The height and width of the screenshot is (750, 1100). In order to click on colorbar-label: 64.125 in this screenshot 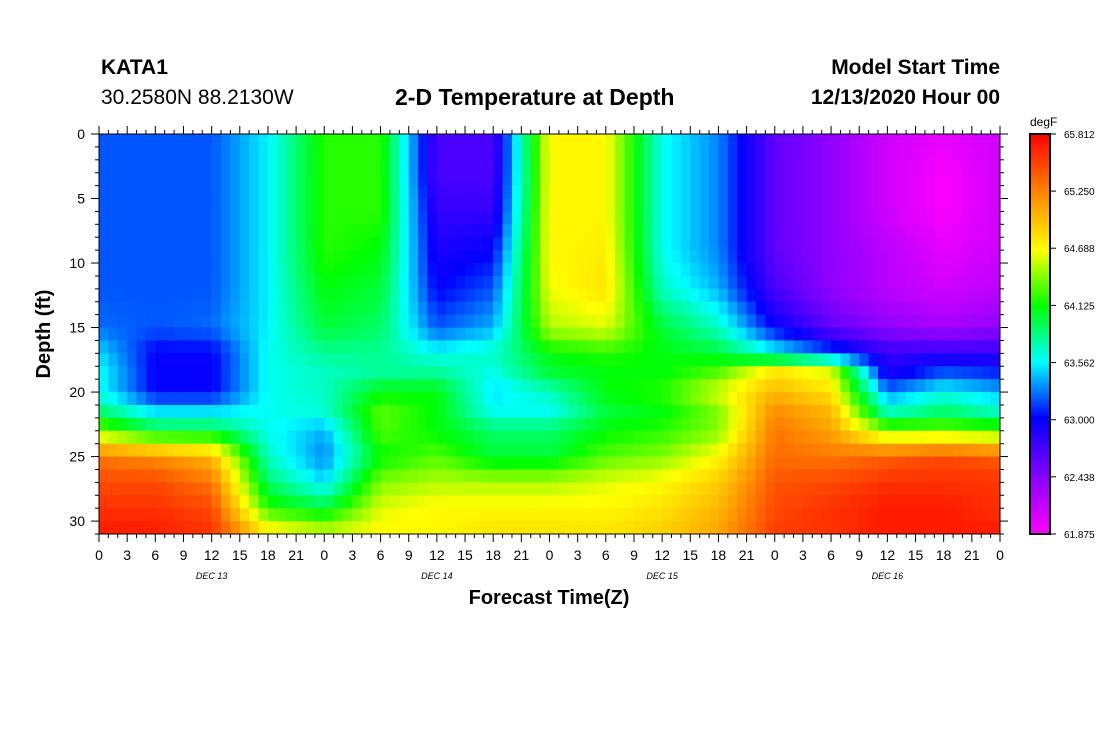, I will do `click(1079, 306)`.